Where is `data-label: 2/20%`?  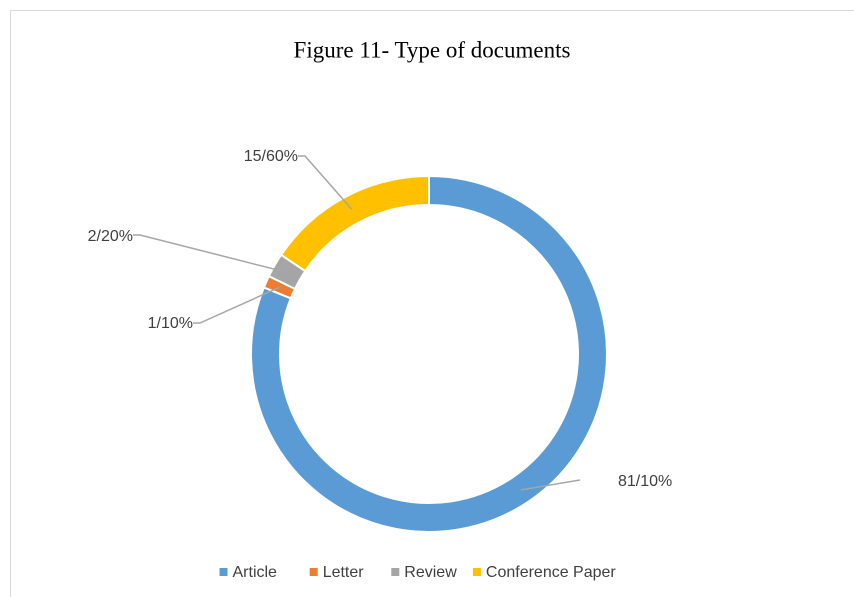 data-label: 2/20% is located at coordinates (110, 236).